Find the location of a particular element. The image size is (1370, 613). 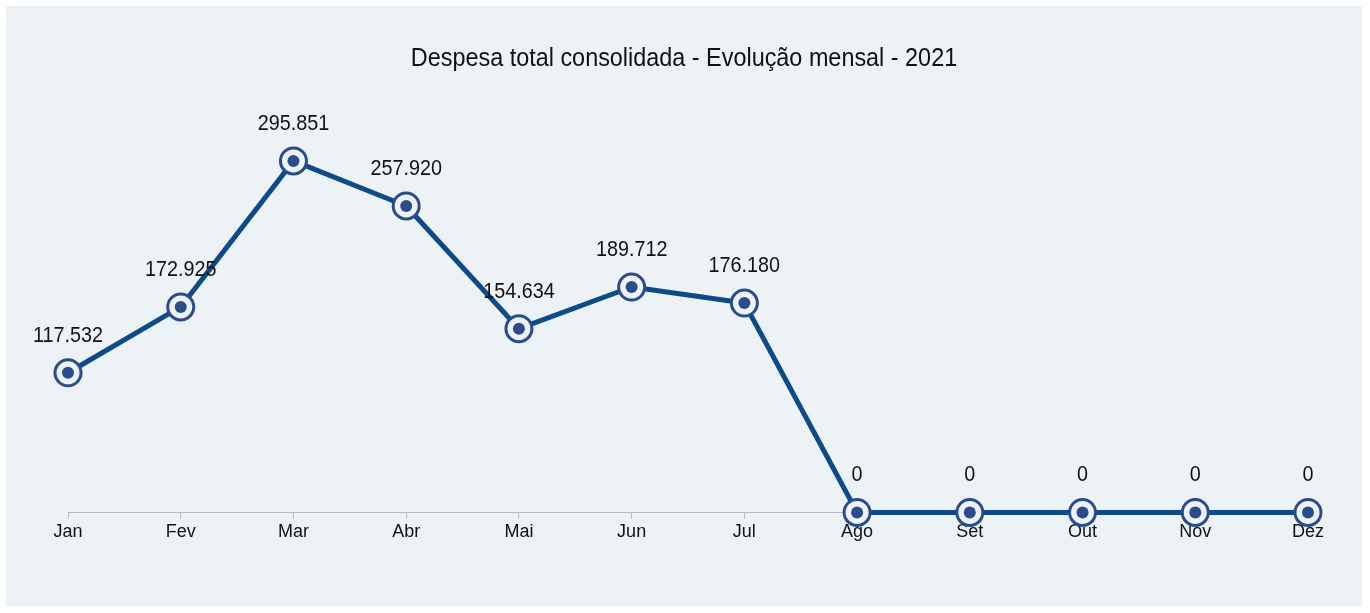

x-tick-label: Ago is located at coordinates (857, 531).